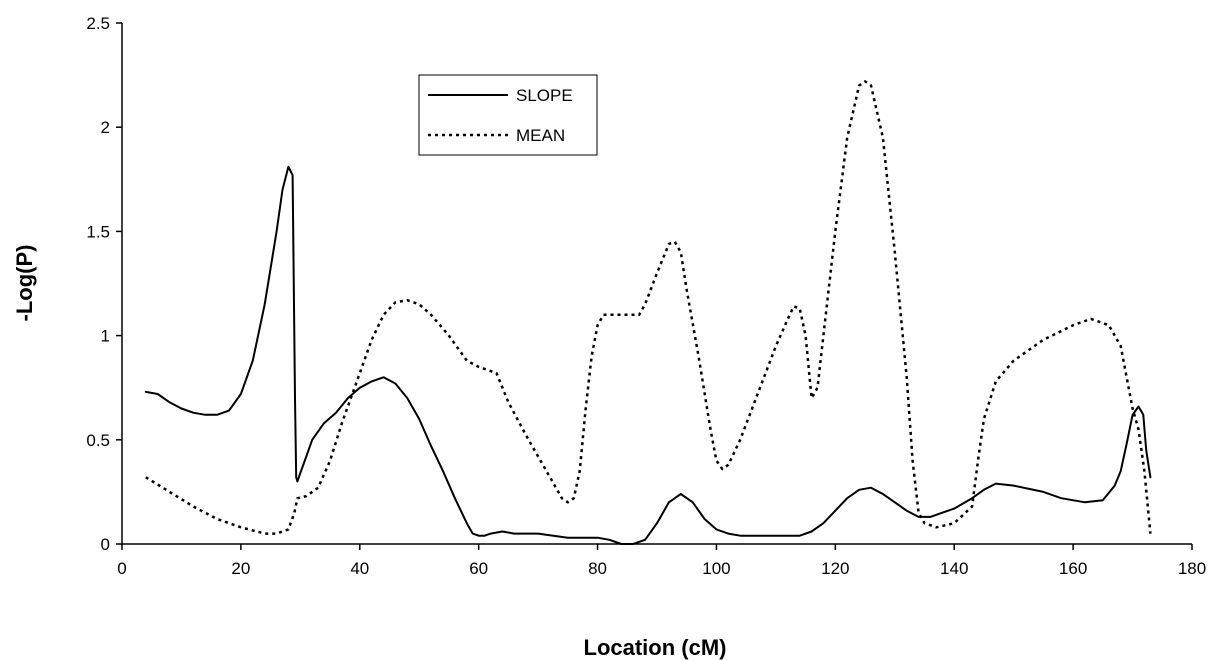 The height and width of the screenshot is (660, 1216). Describe the element at coordinates (661, 561) in the screenshot. I see `x-ticks: 0 20 40 60 80 100 120 140 160 180` at that location.